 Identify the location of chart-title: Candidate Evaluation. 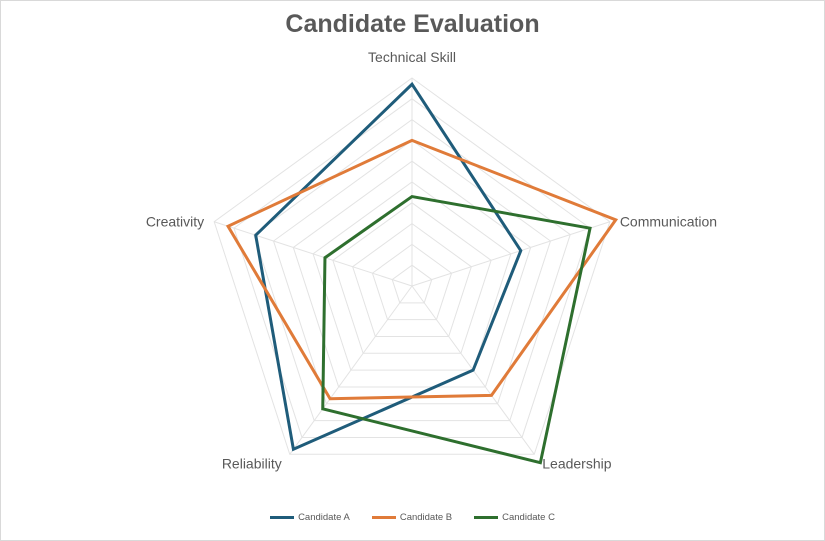
(412, 24).